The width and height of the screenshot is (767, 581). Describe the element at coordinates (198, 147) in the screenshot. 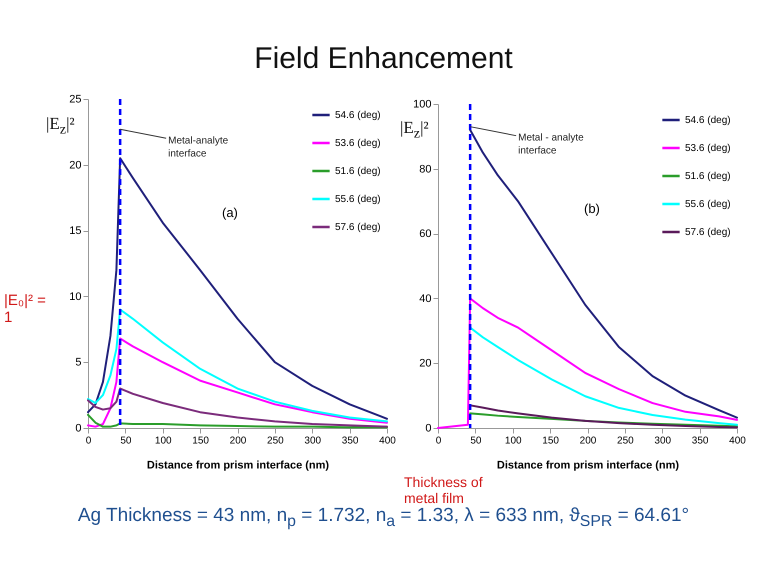

I see `annotation: Metal-analyte interface` at that location.